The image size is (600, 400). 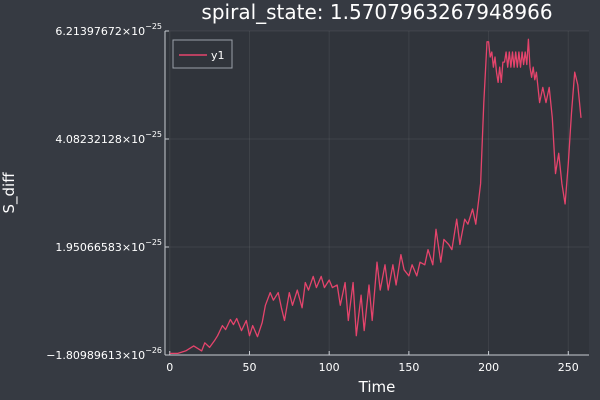 What do you see at coordinates (249, 367) in the screenshot?
I see `x-tick-label-1: 50` at bounding box center [249, 367].